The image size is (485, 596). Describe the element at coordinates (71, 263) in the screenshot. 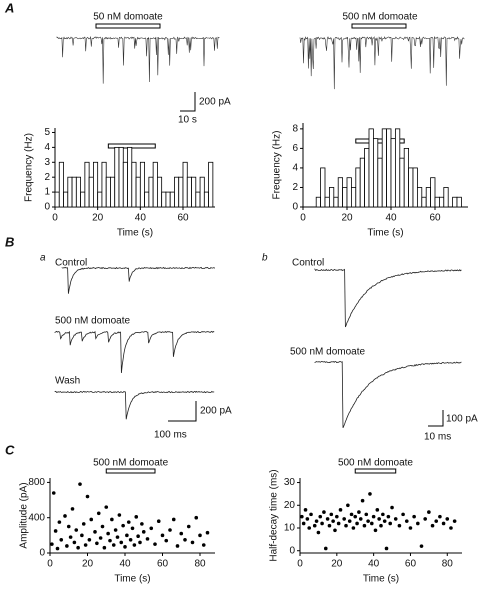

I see `trace-label: Control` at that location.